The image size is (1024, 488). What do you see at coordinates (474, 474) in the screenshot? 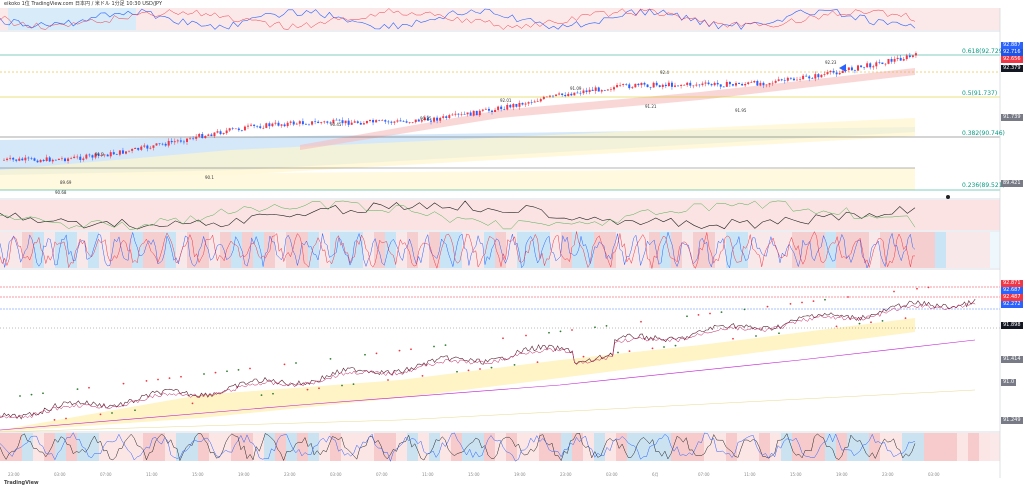
I see `time-axis-label: 15:00` at bounding box center [474, 474].